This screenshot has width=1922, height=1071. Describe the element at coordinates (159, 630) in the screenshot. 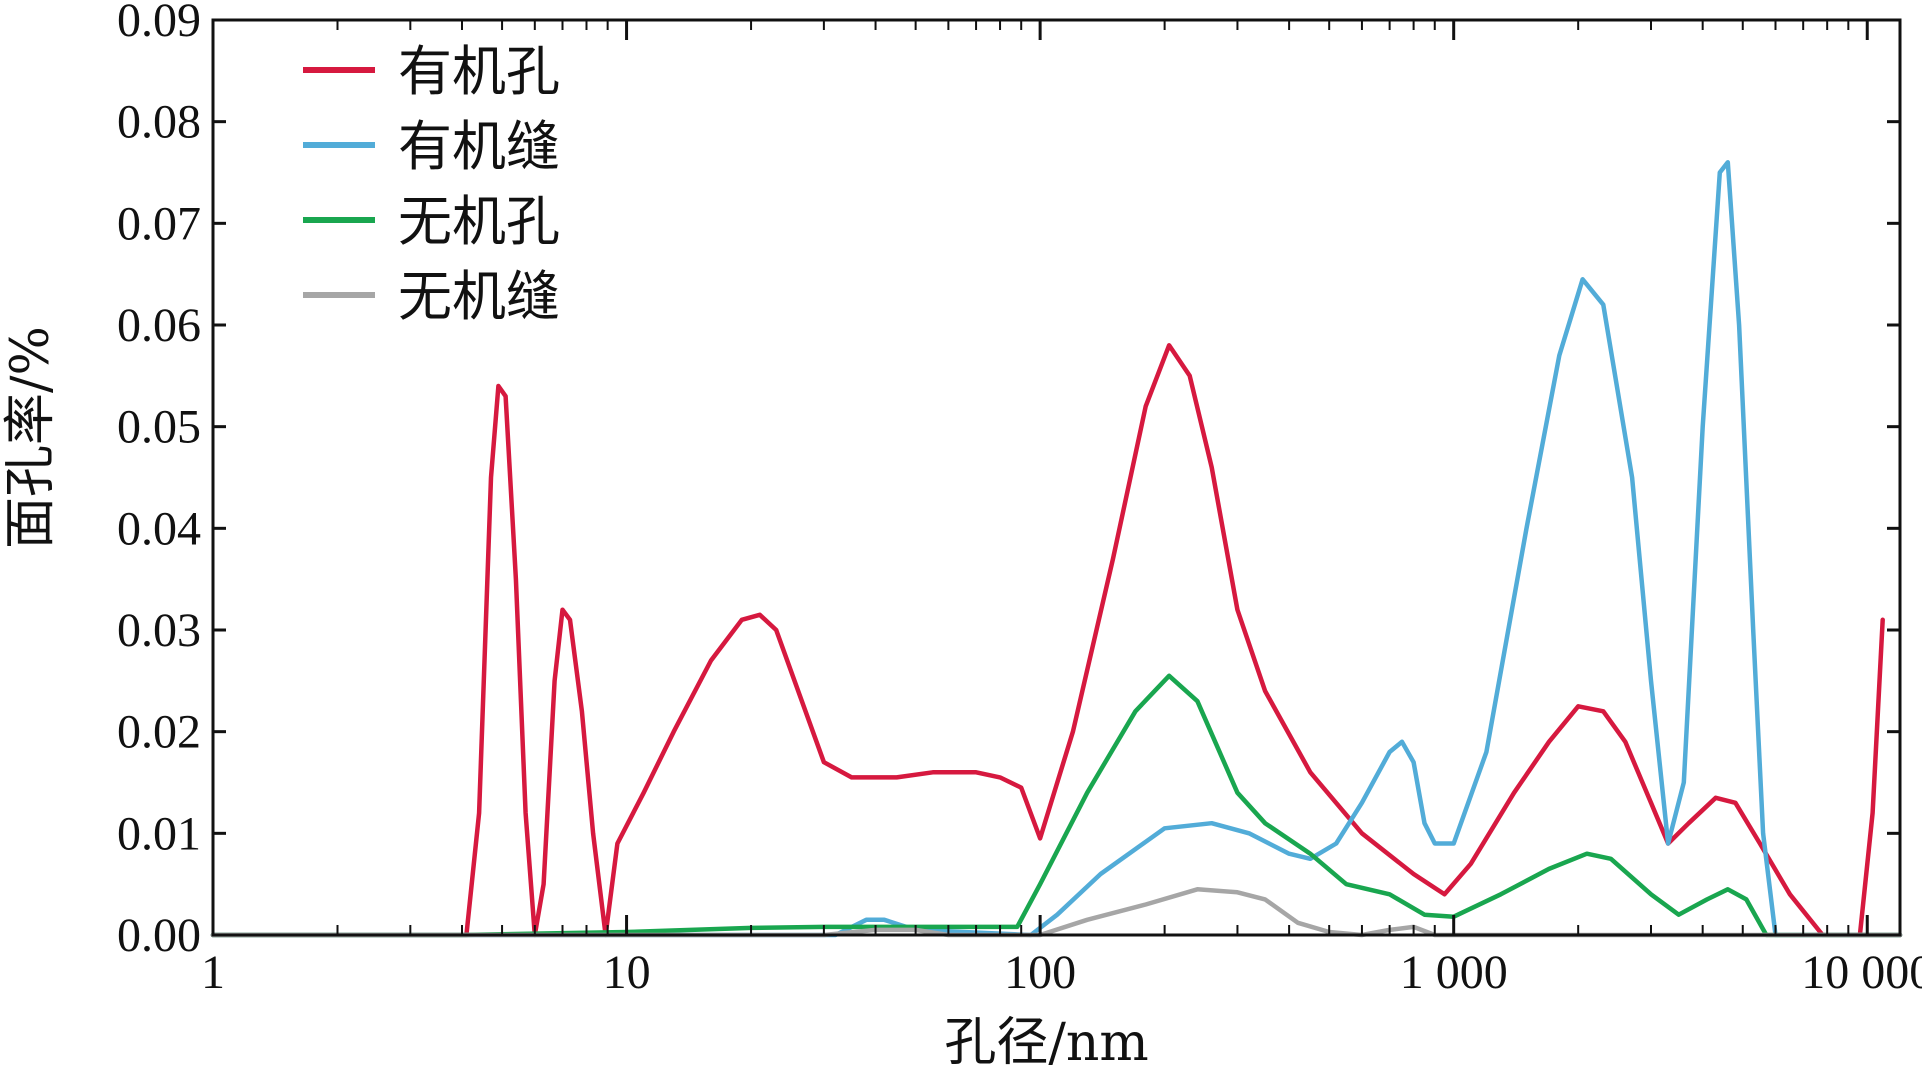

I see `y-tick-label: 0.03` at that location.